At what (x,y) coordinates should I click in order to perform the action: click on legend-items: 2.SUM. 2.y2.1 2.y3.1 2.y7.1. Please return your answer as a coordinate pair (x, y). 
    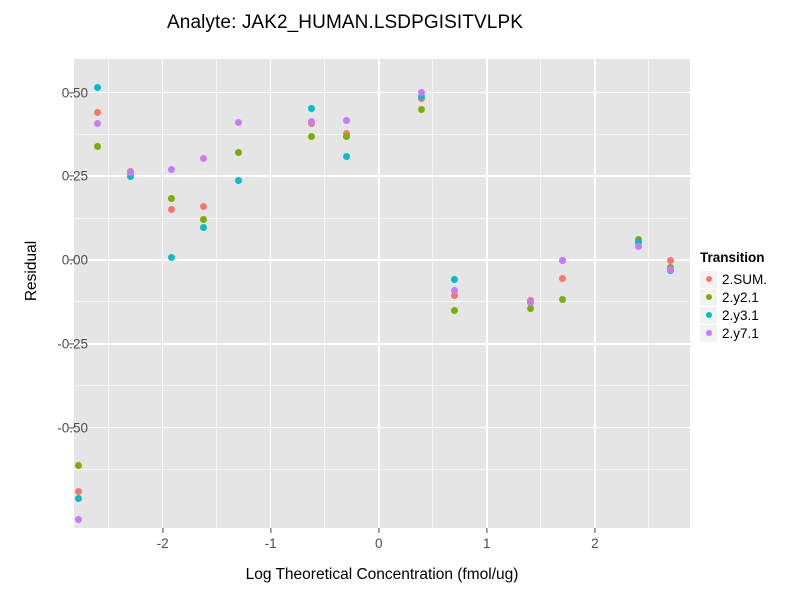
    Looking at the image, I should click on (733, 306).